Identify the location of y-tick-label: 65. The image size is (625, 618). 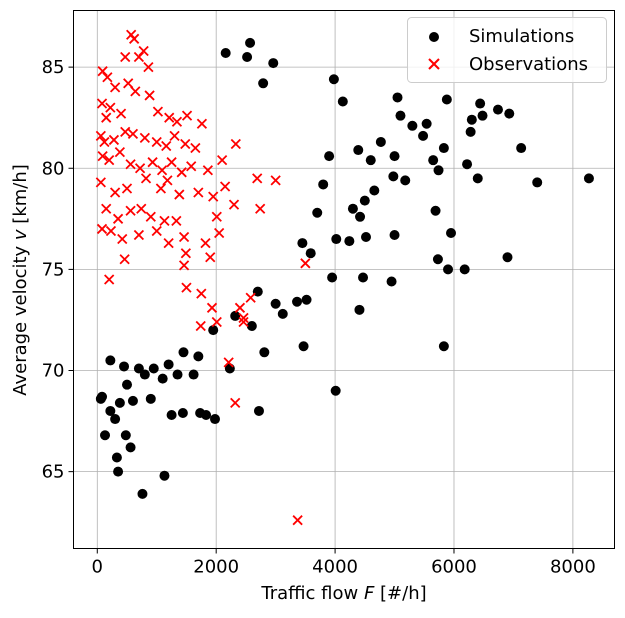
(53, 472).